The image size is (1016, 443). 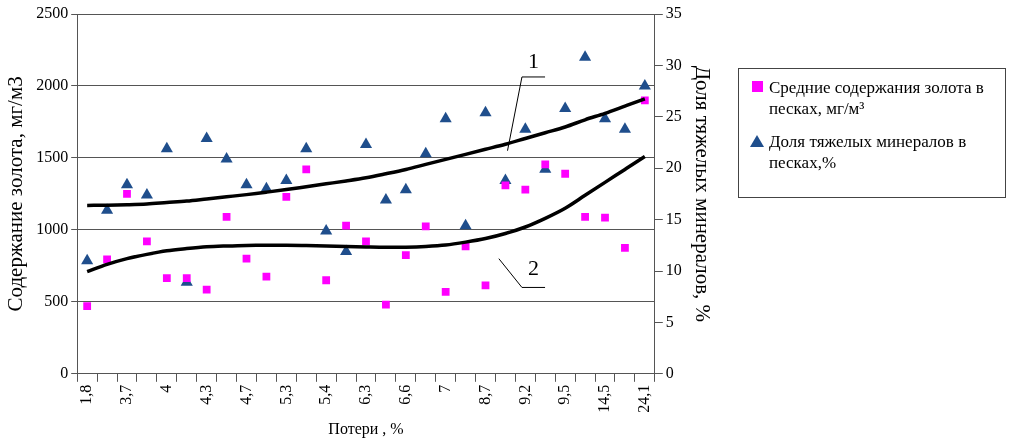 I want to click on y2-axis-title: Доля тяжелых минералов, %, so click(x=702, y=194).